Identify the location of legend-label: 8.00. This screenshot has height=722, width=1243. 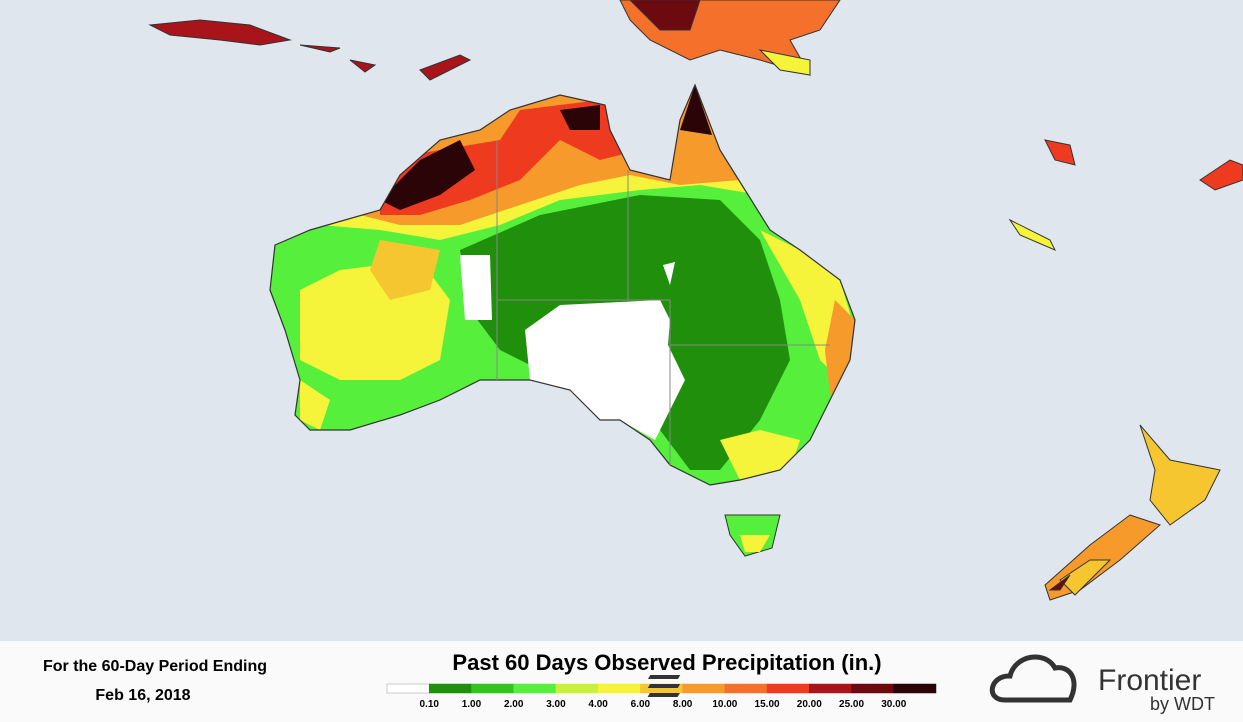
(683, 704).